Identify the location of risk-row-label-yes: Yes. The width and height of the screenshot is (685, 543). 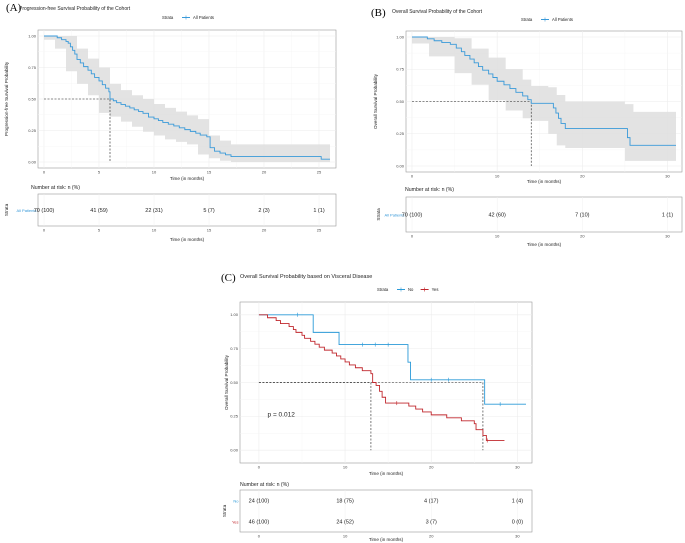
(235, 522).